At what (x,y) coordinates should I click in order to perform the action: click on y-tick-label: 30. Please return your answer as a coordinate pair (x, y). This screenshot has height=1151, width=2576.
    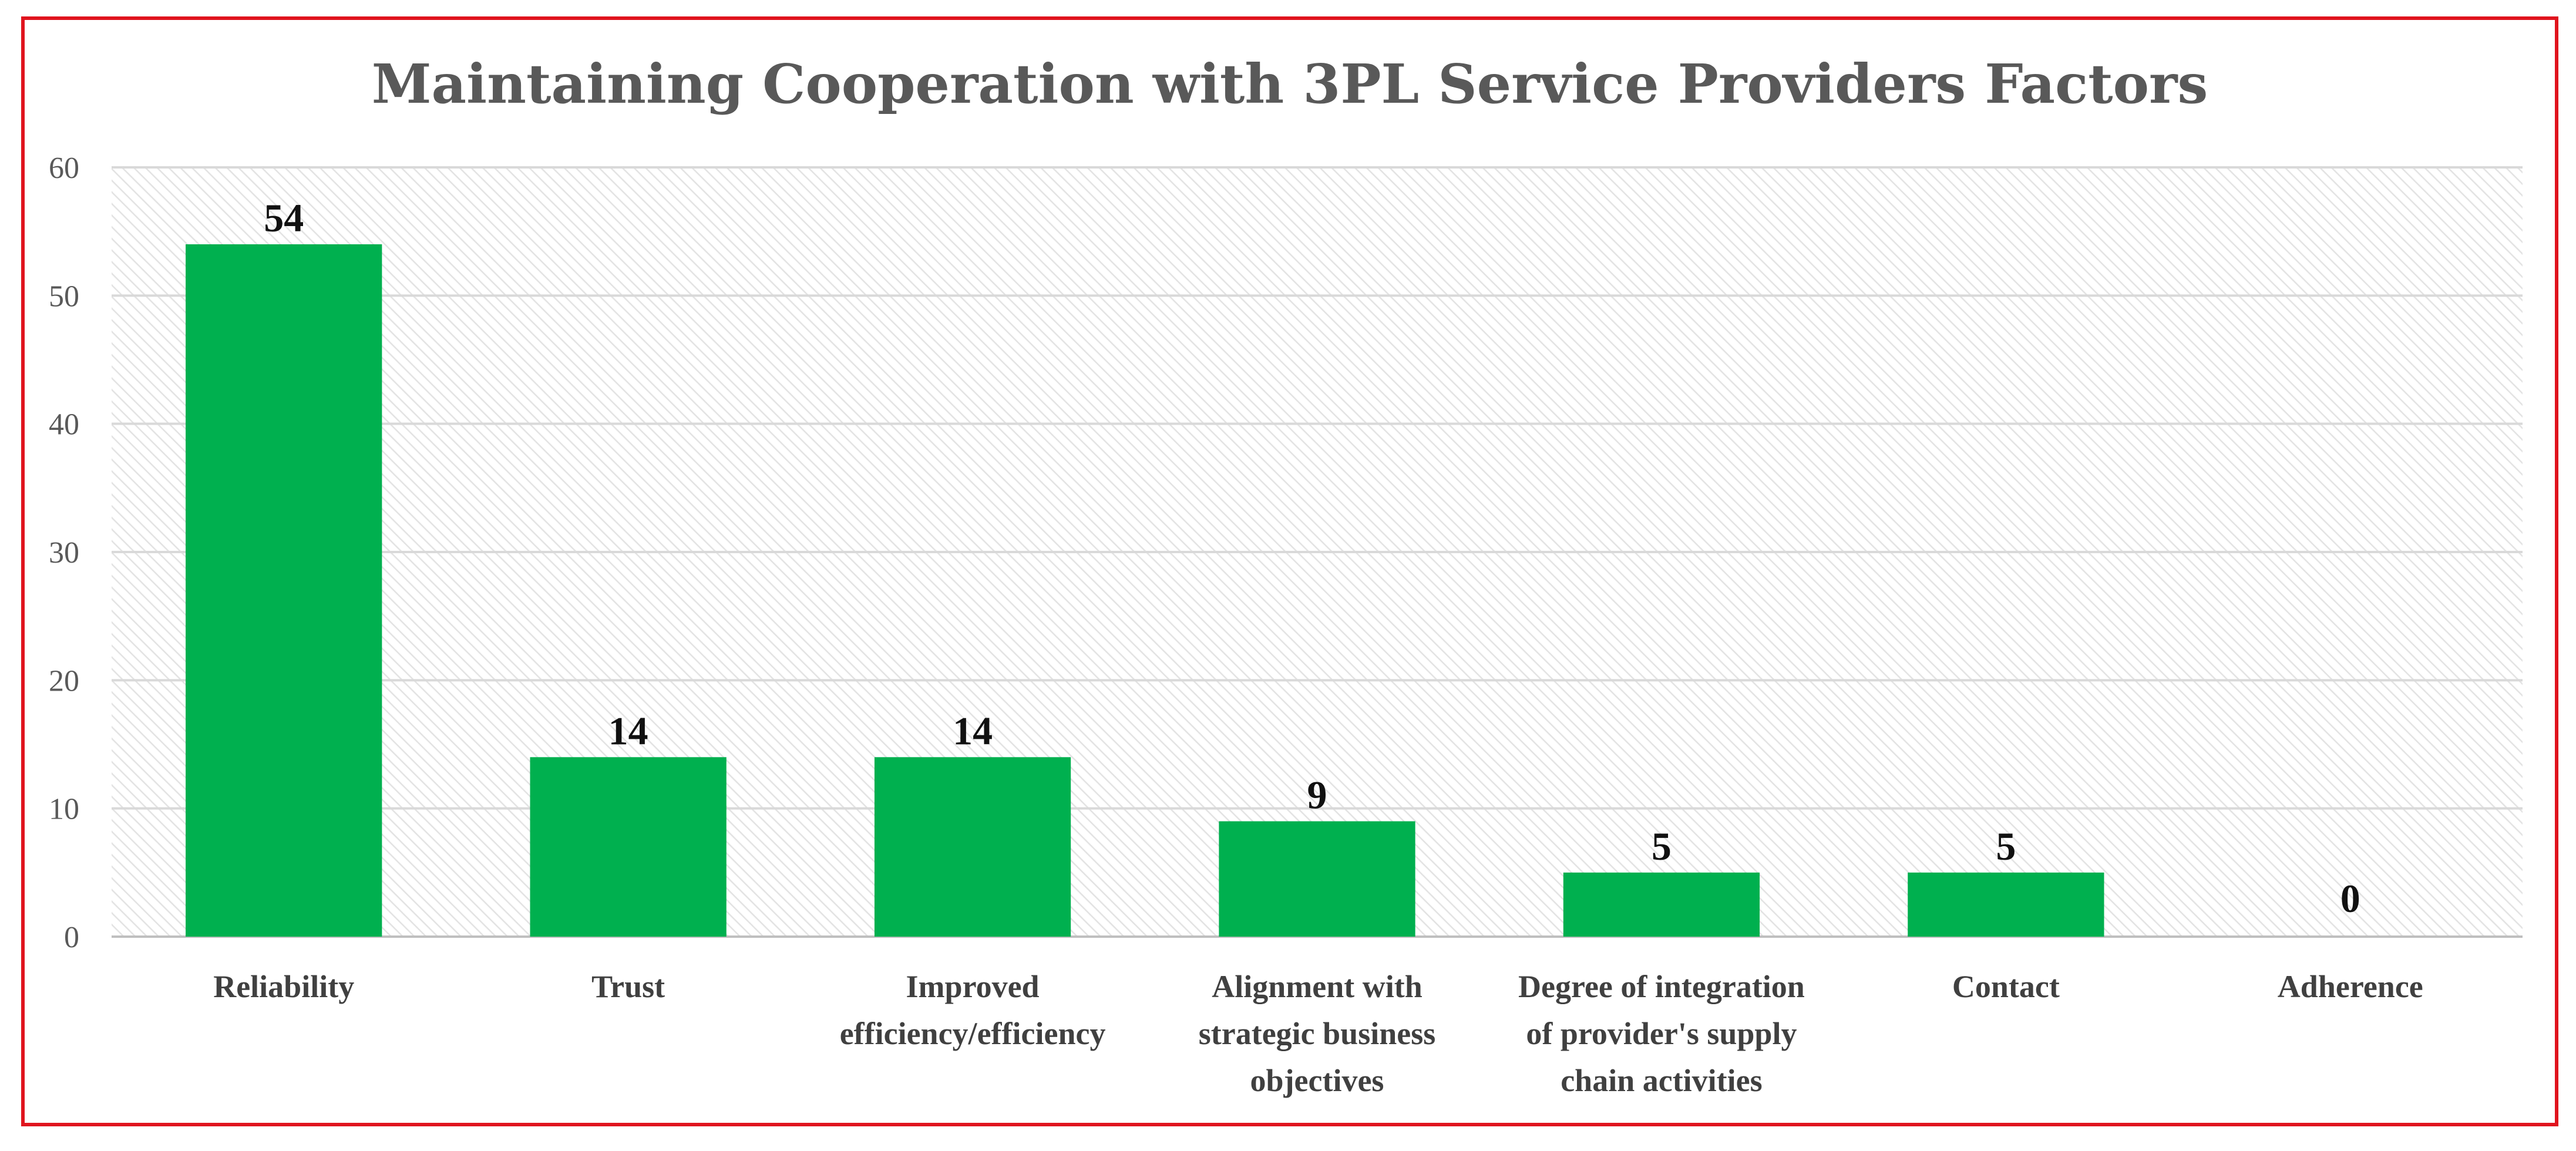
    Looking at the image, I should click on (64, 553).